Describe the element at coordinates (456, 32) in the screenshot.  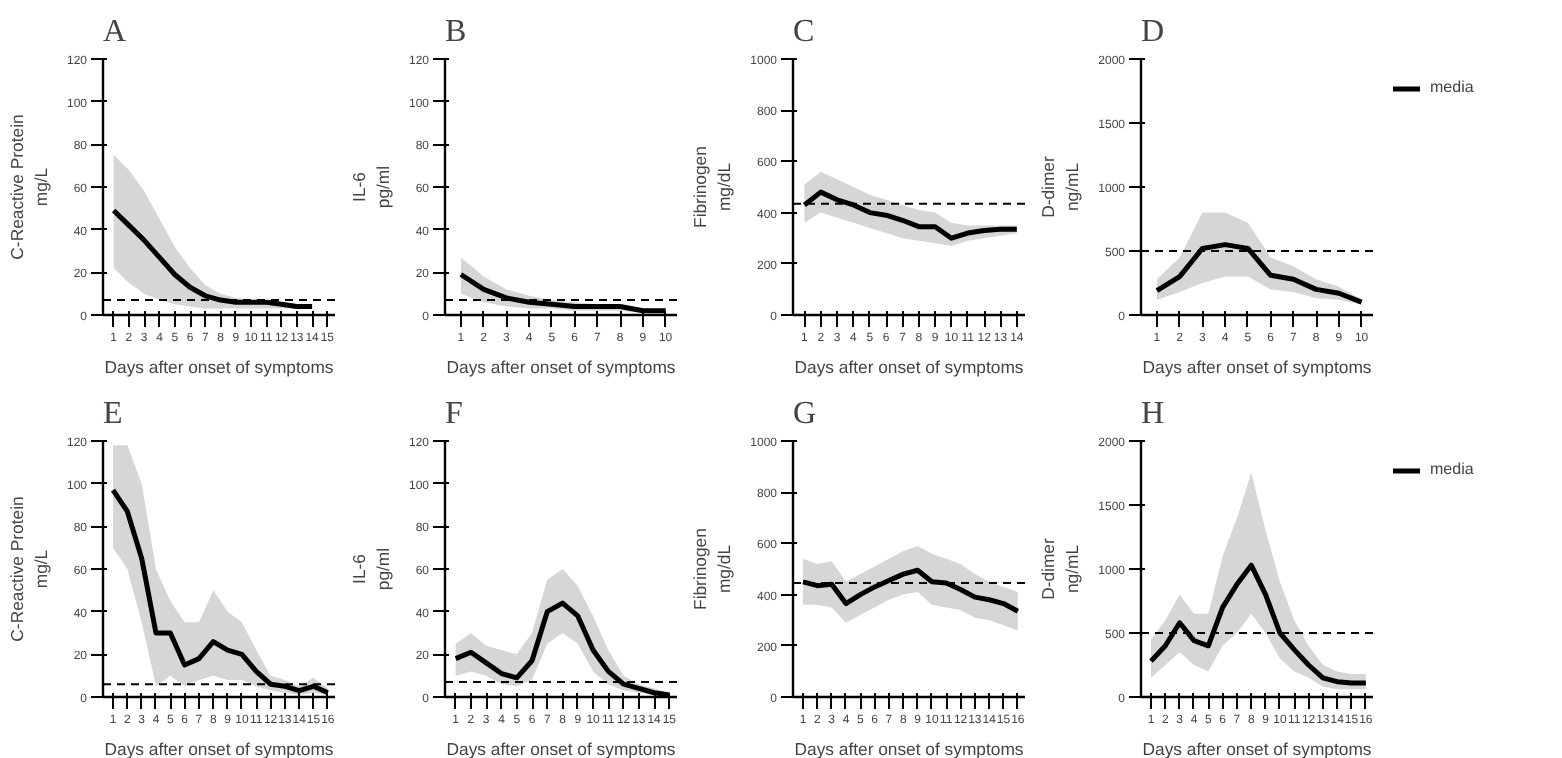
I see `chart-title: B` at that location.